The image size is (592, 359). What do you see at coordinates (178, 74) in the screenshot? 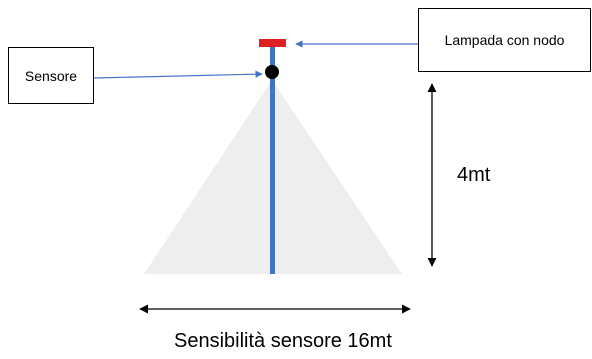
I see `sensor-pointer-arrow` at bounding box center [178, 74].